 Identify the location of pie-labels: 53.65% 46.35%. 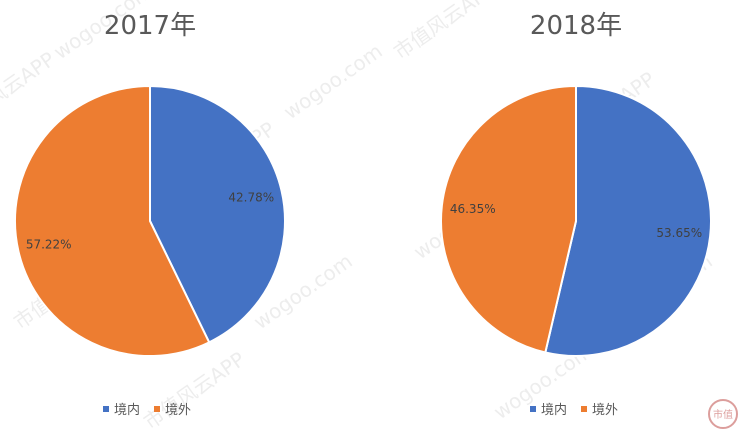
(576, 221).